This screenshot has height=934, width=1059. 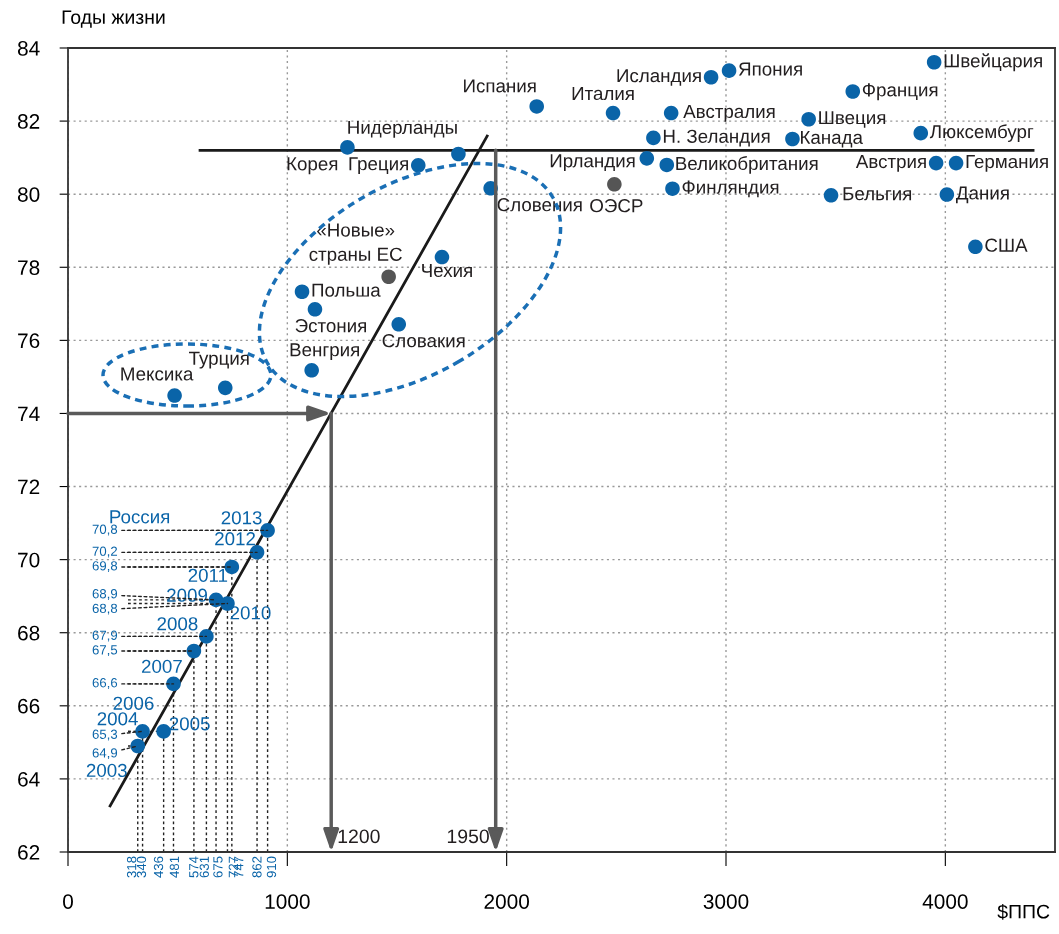 I want to click on annotation: 68,8, so click(x=105, y=609).